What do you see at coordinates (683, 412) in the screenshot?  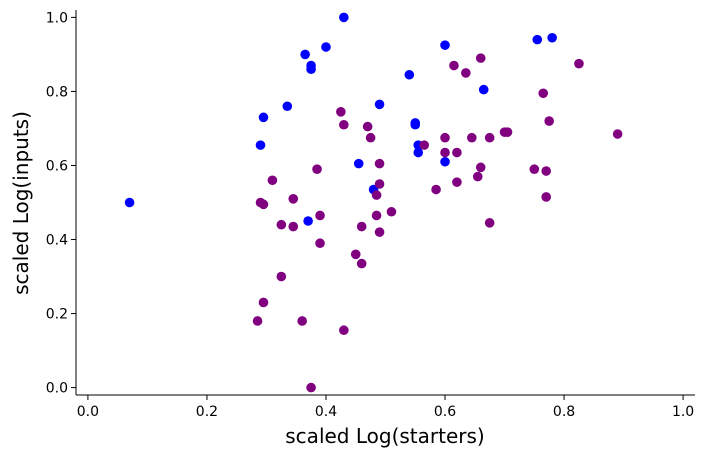 I see `x-tick-label: 1.0` at bounding box center [683, 412].